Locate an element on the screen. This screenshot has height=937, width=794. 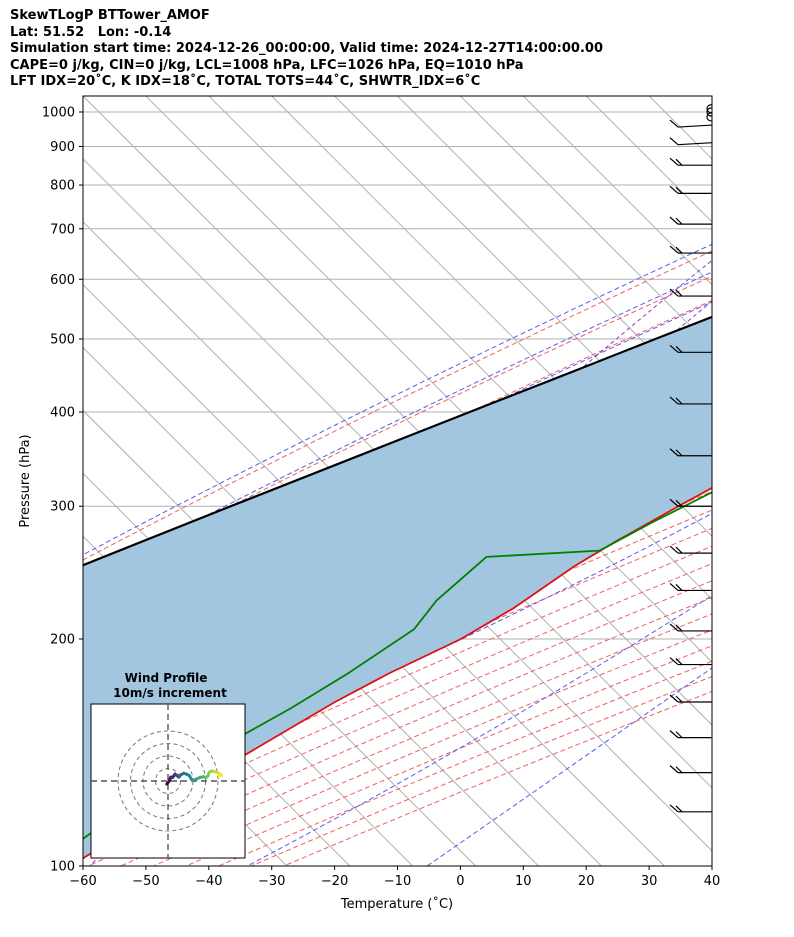
location-line: Lat: 51.52 Lon: -0.14 is located at coordinates (91, 32).